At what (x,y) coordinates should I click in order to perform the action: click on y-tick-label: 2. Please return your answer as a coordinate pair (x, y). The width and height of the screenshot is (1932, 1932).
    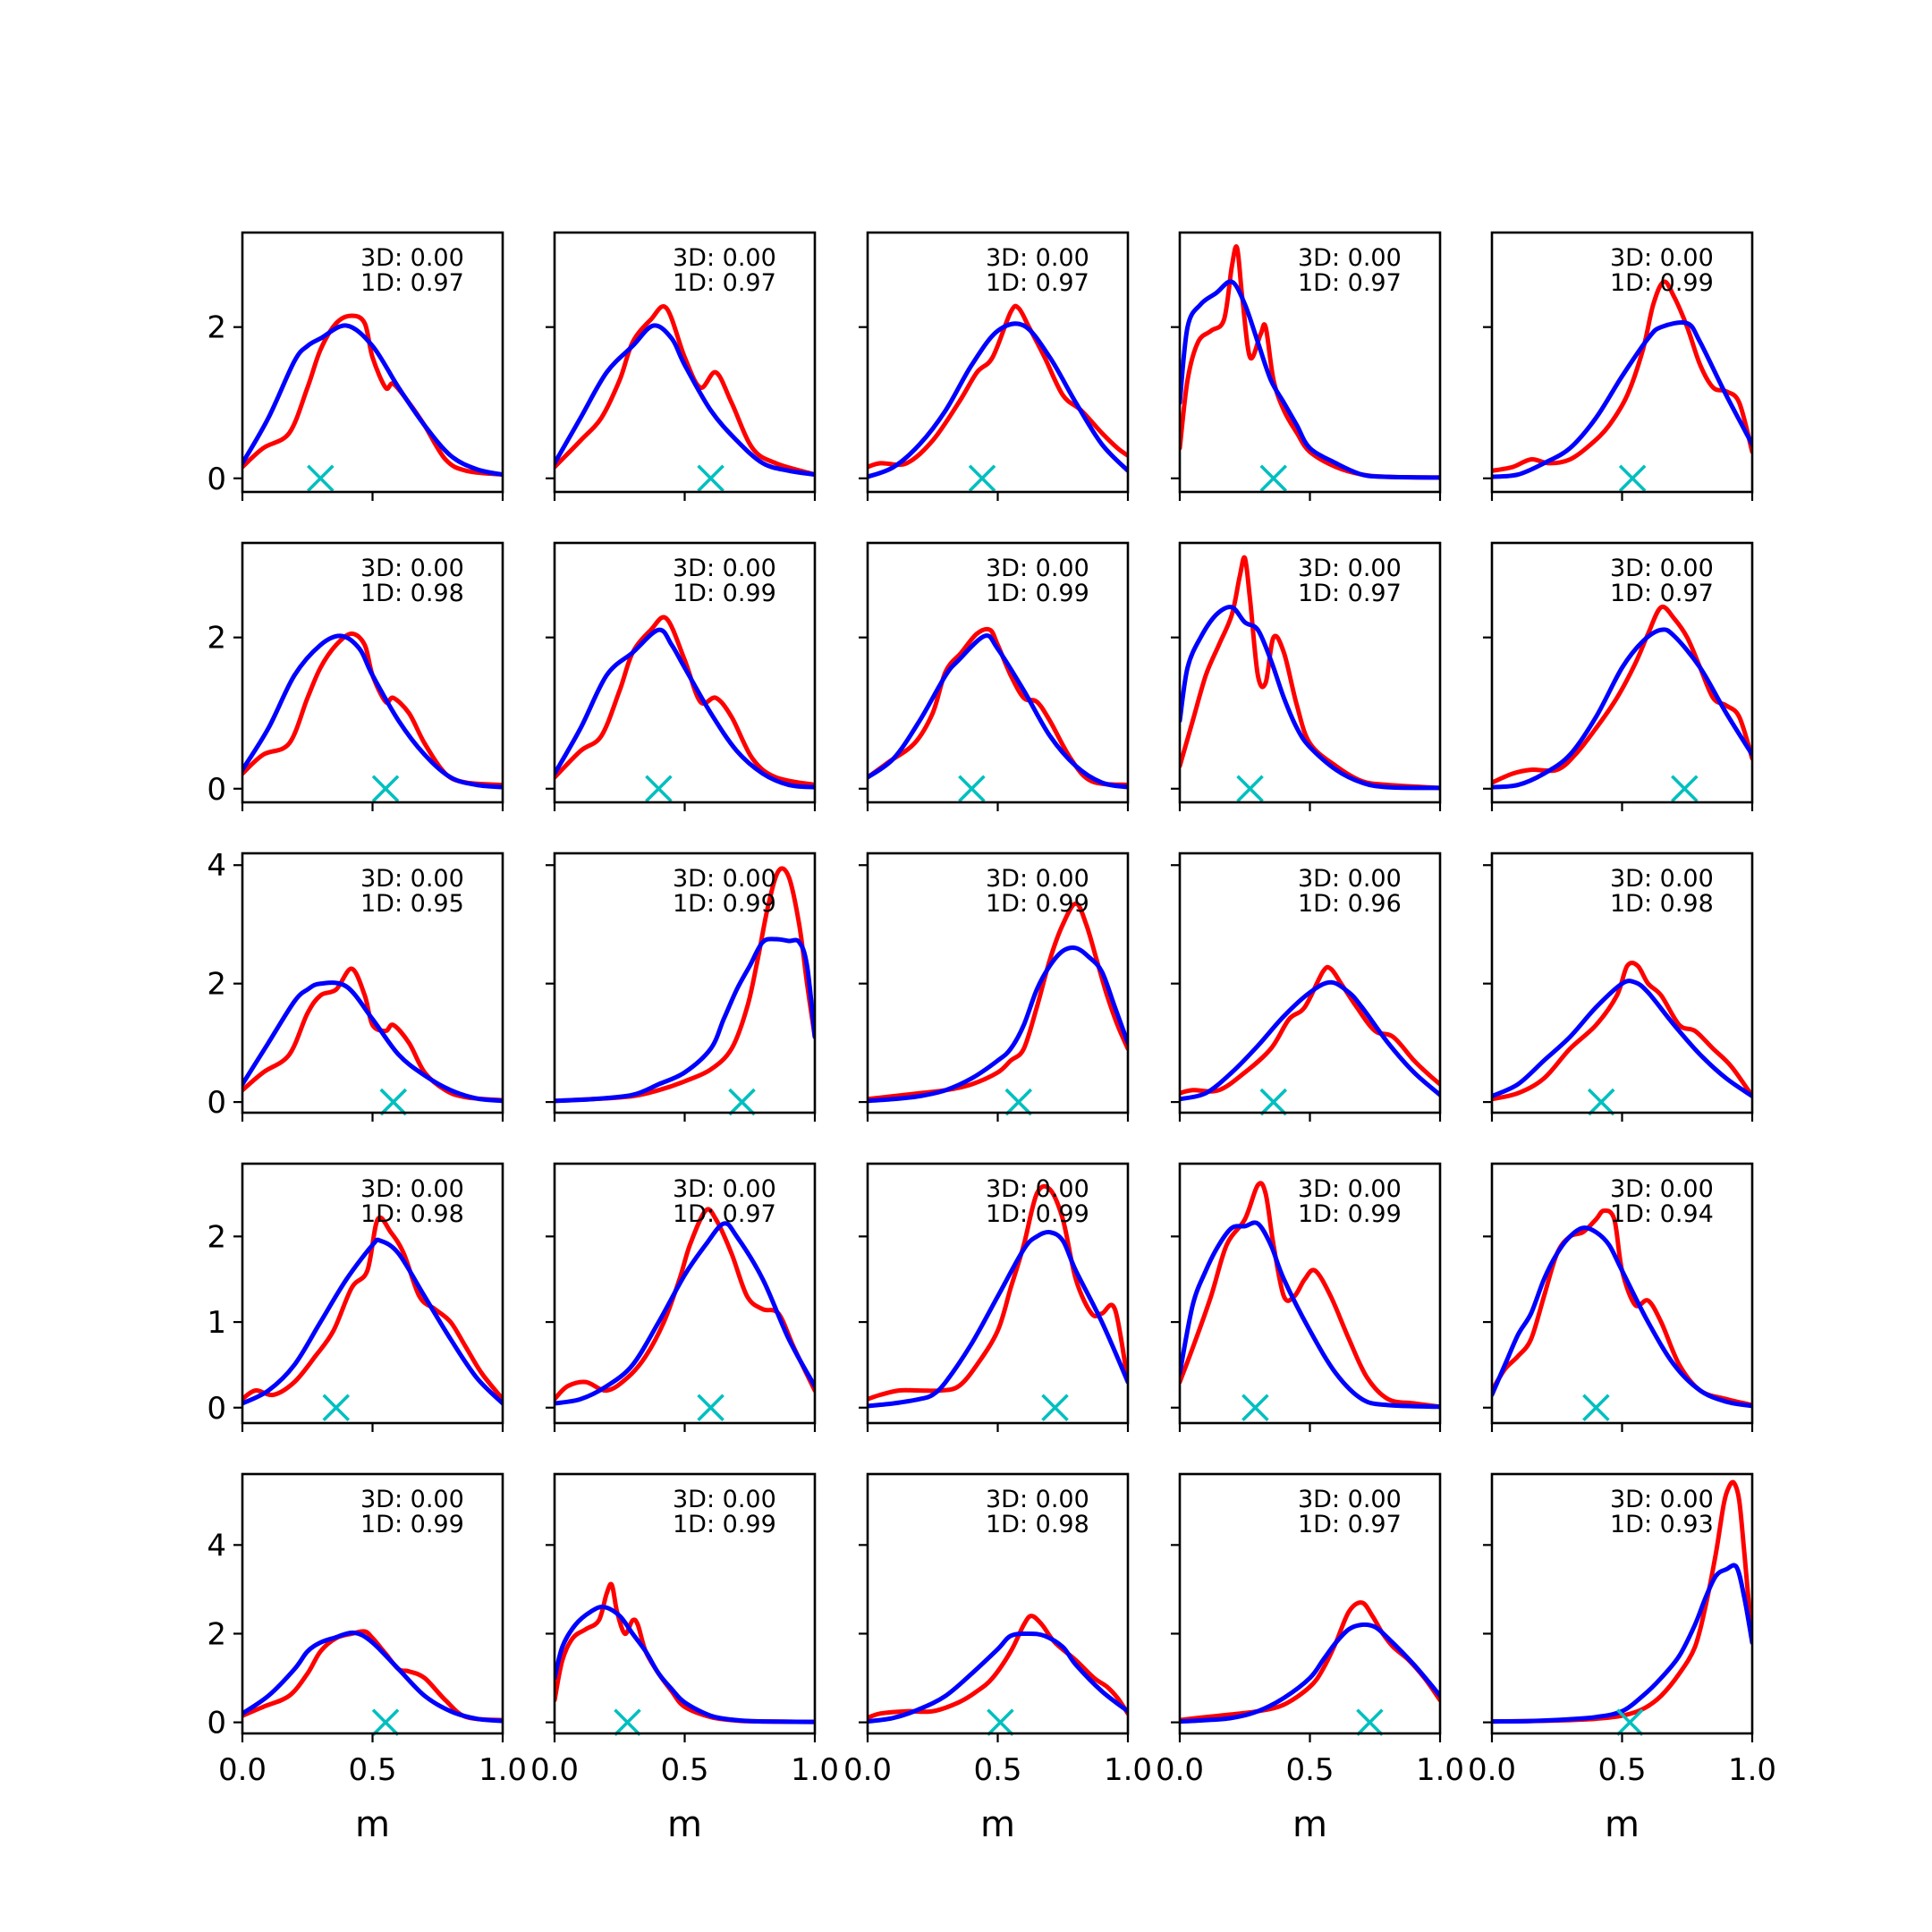
    Looking at the image, I should click on (216, 328).